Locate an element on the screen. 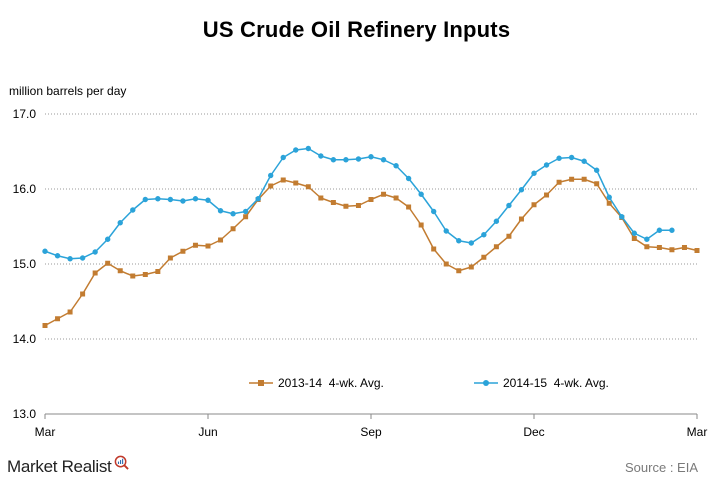 This screenshot has width=713, height=487. chart-title: US Crude Oil Refinery Inputs is located at coordinates (356, 29).